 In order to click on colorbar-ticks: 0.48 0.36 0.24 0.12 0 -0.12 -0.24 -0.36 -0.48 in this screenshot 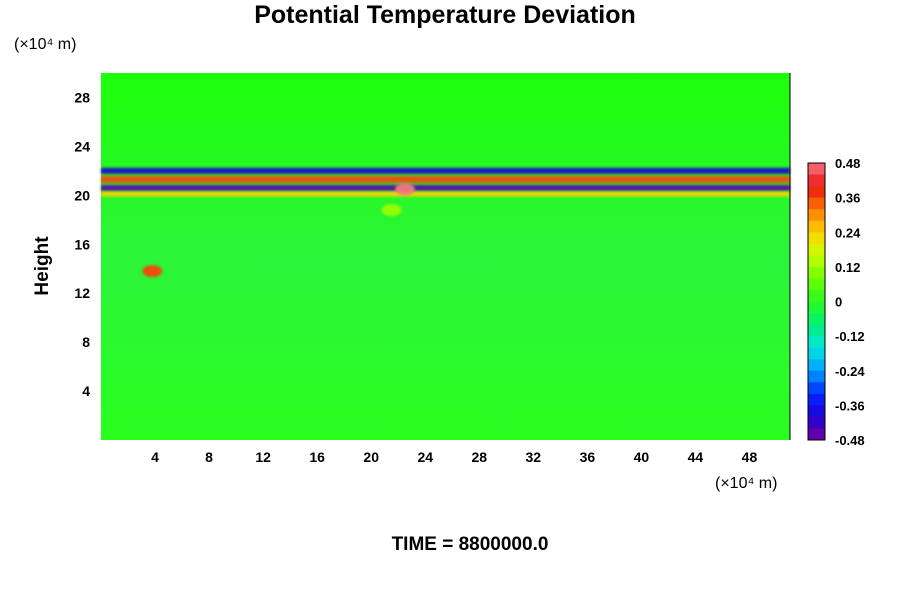, I will do `click(850, 302)`.